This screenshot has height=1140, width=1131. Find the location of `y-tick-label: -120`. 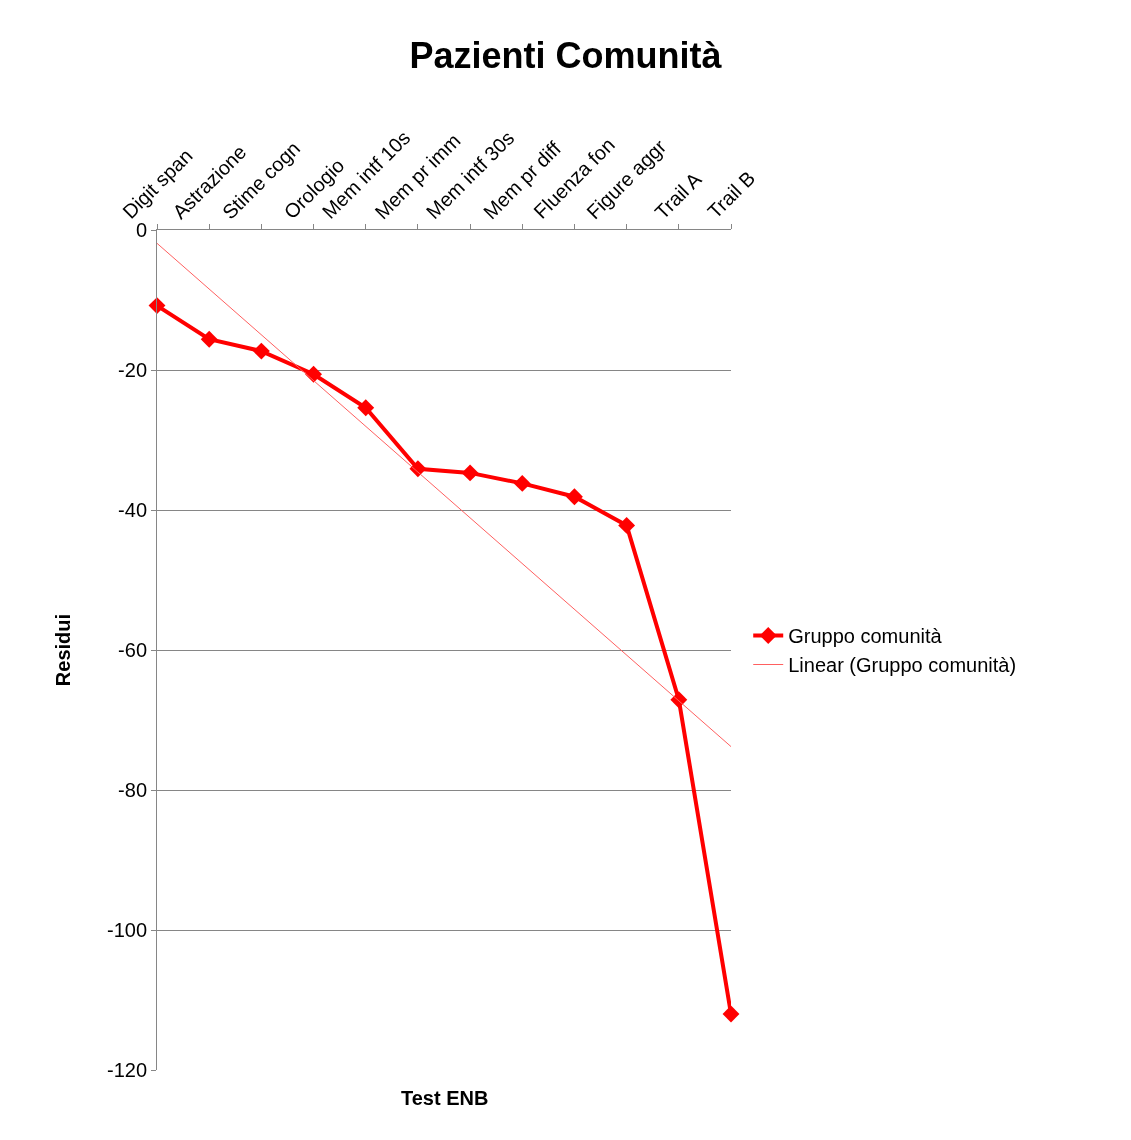

y-tick-label: -120 is located at coordinates (126, 1070).